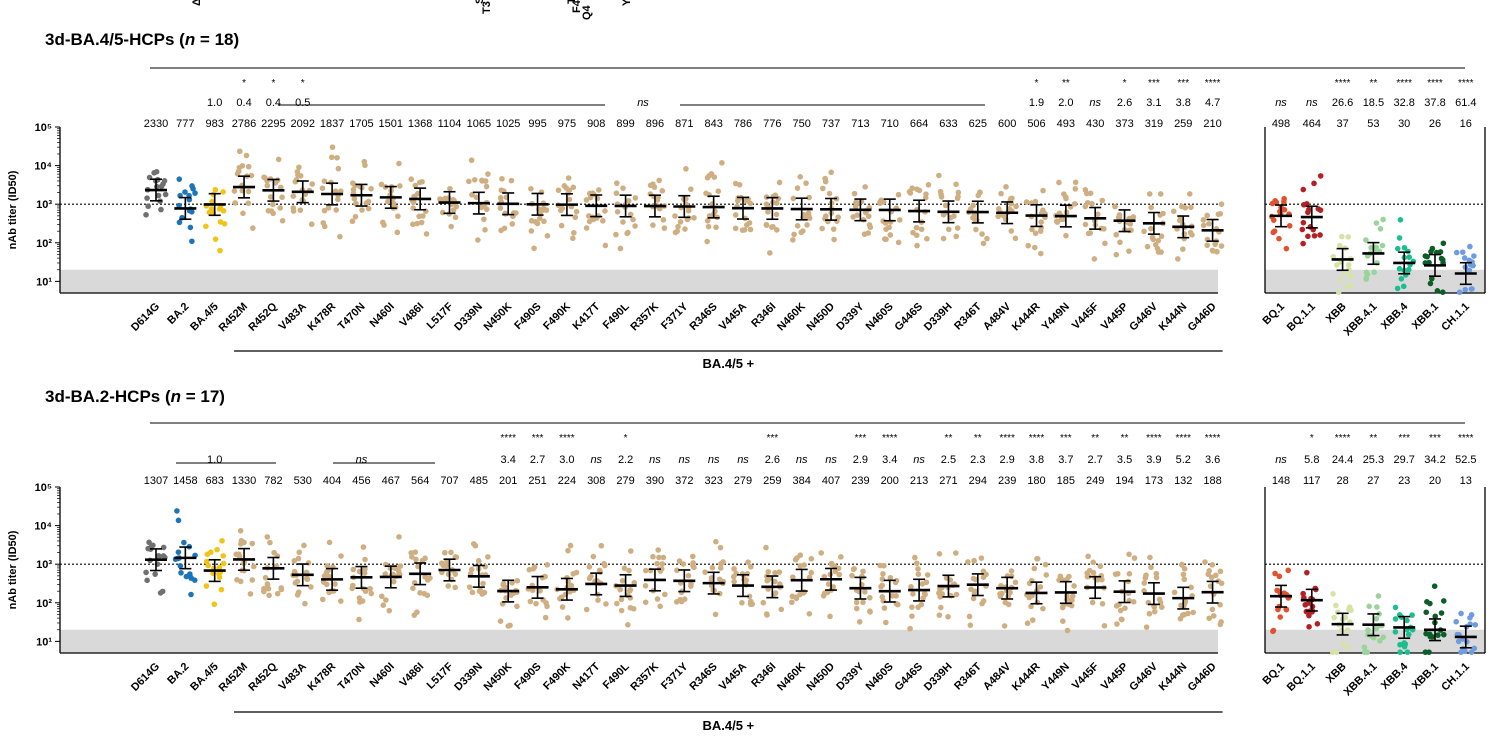  Describe the element at coordinates (1173, 677) in the screenshot. I see `x-tick-label: K444N` at that location.